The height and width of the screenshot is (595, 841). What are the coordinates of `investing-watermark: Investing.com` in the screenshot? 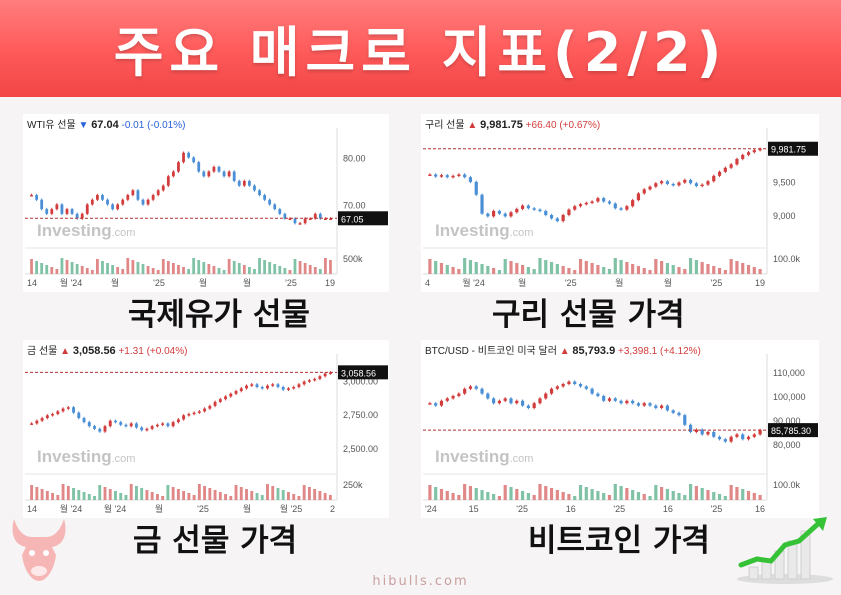 It's located at (484, 230).